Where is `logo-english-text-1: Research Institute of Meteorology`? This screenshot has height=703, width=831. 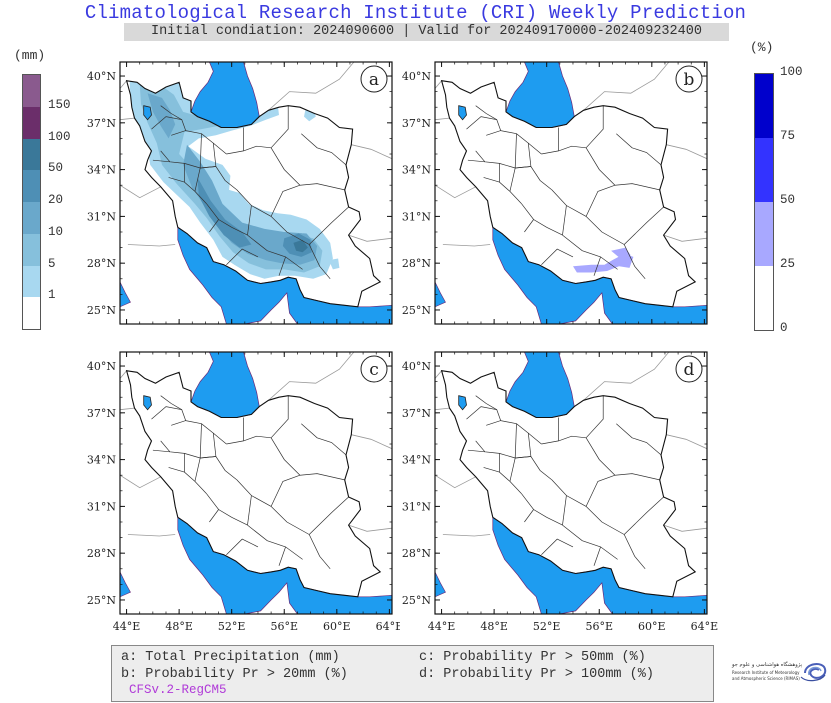 logo-english-text-1: Research Institute of Meteorology is located at coordinates (766, 672).